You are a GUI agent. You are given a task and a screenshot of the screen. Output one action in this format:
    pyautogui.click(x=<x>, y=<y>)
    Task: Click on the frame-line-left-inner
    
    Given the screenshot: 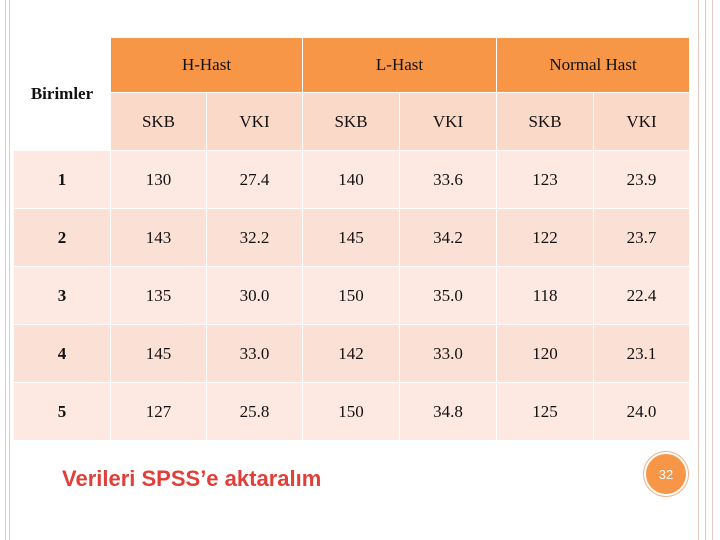 What is the action you would take?
    pyautogui.click(x=9, y=270)
    